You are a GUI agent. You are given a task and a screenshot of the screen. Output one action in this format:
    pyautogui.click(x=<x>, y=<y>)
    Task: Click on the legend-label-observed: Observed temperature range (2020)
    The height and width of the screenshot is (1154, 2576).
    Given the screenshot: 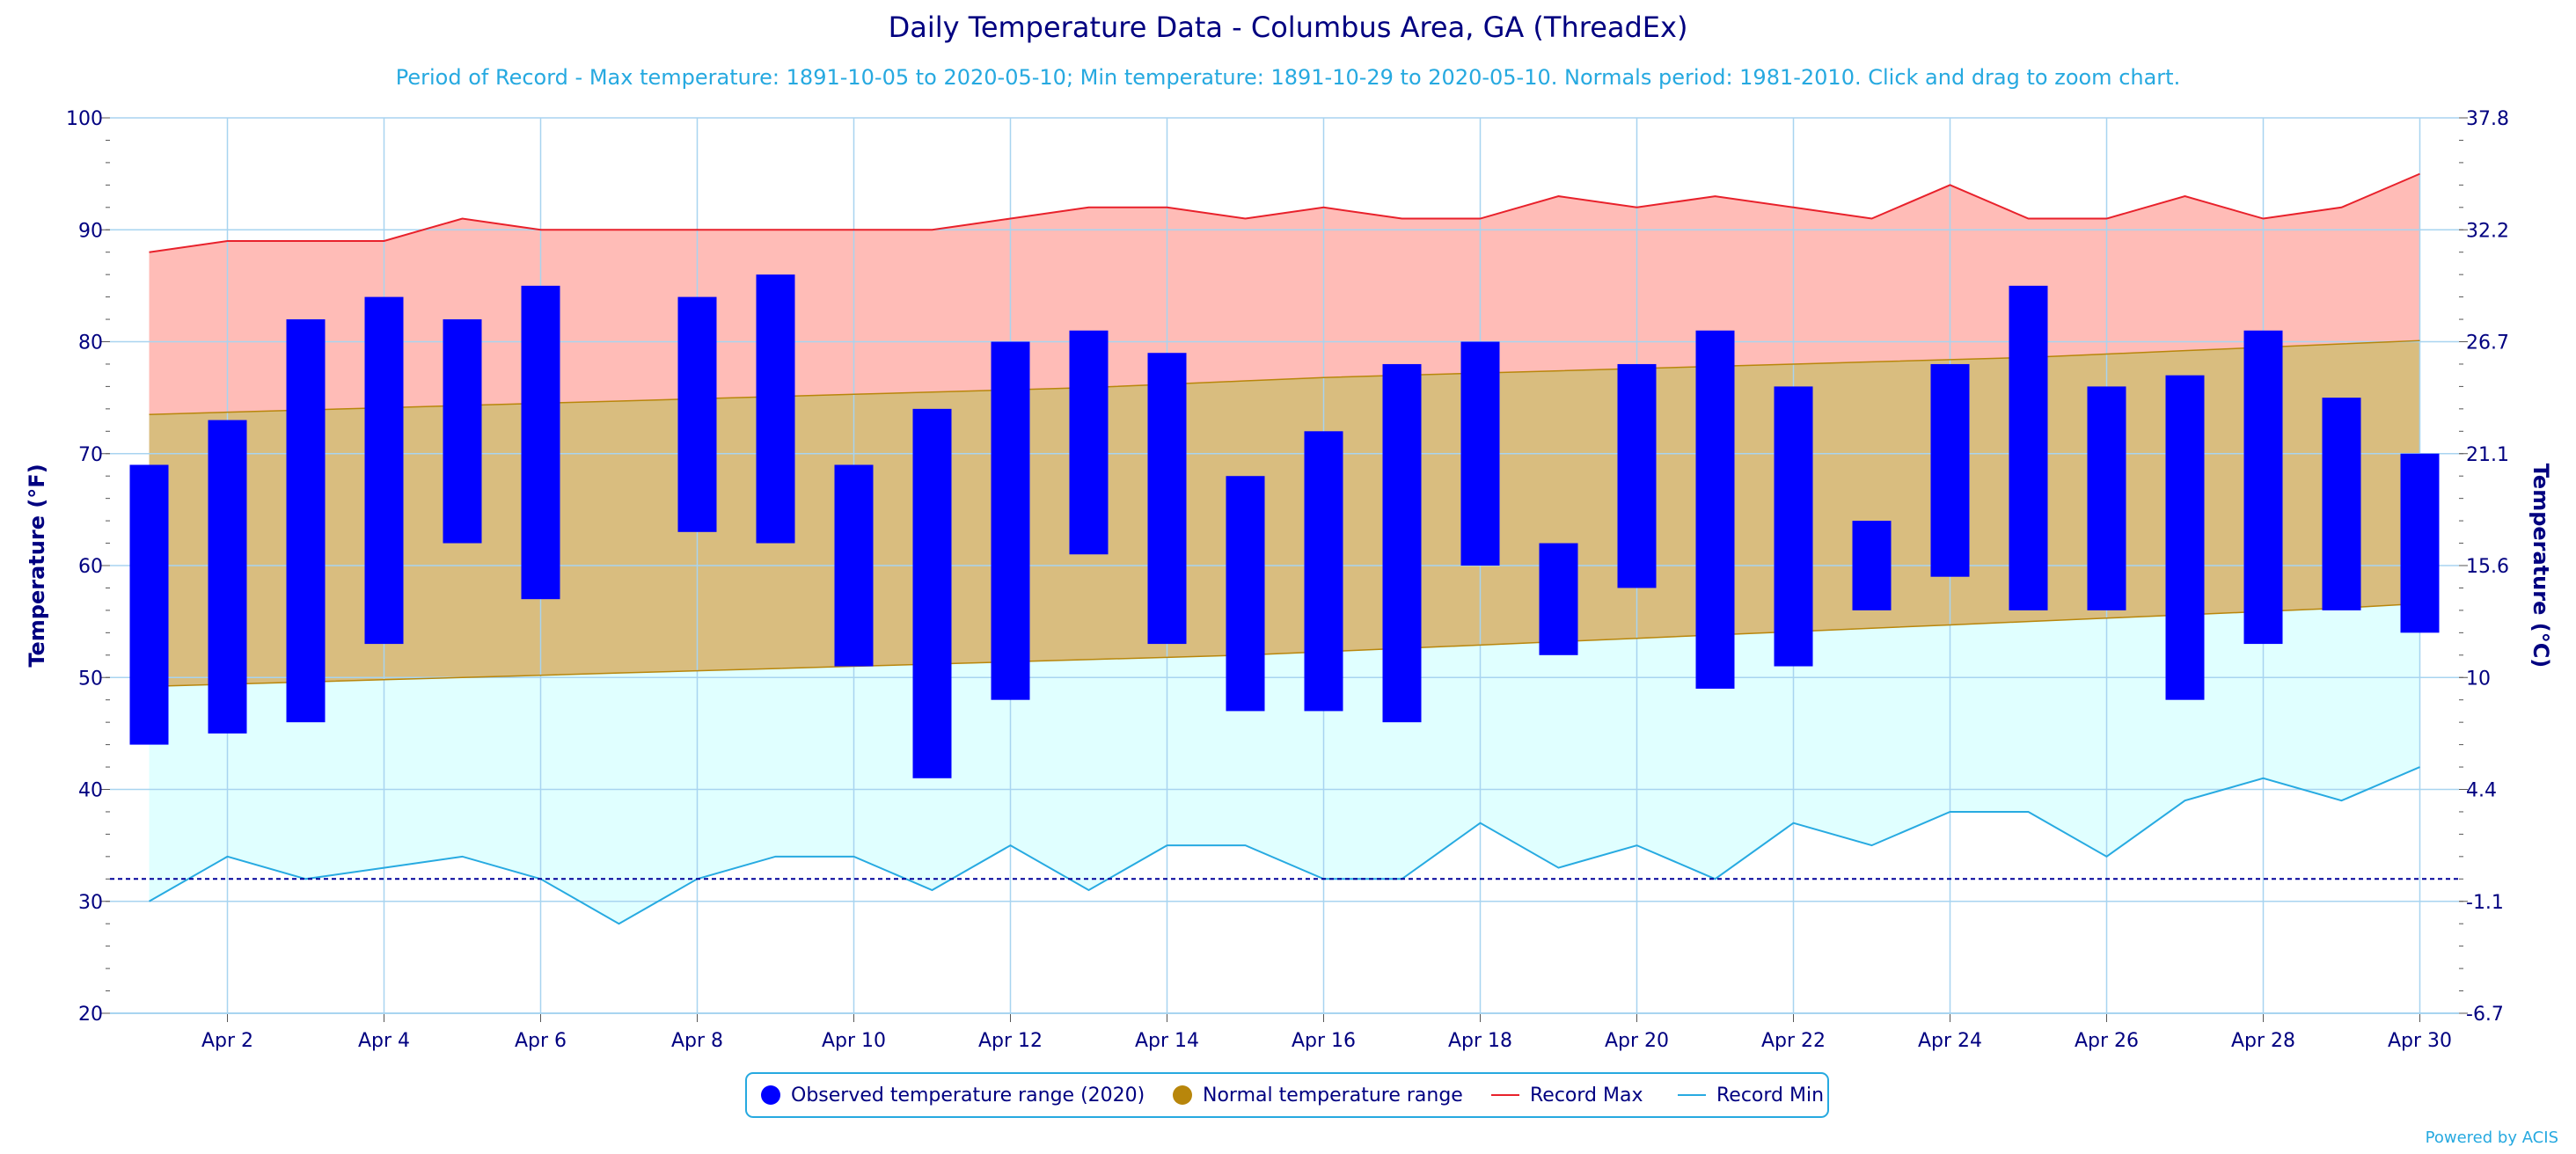 What is the action you would take?
    pyautogui.click(x=968, y=1095)
    